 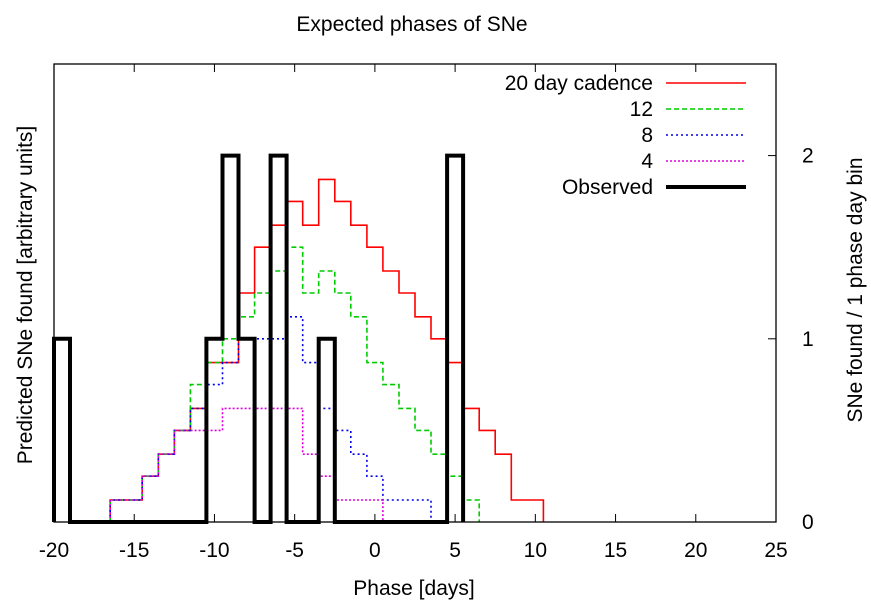 I want to click on legend-label: 8, so click(x=647, y=135).